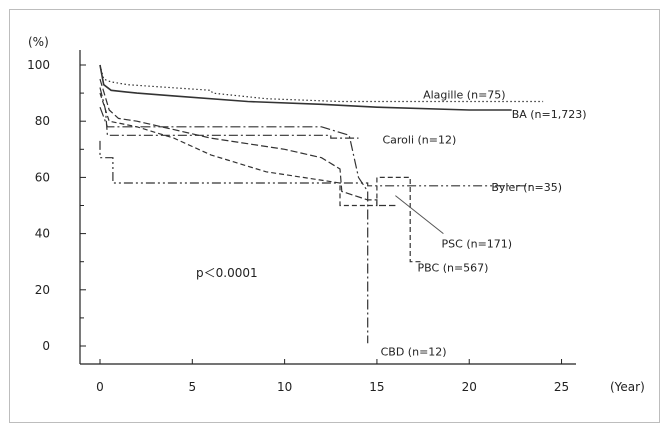 This screenshot has height=433, width=670. I want to click on series-label: PSC (n=171), so click(477, 243).